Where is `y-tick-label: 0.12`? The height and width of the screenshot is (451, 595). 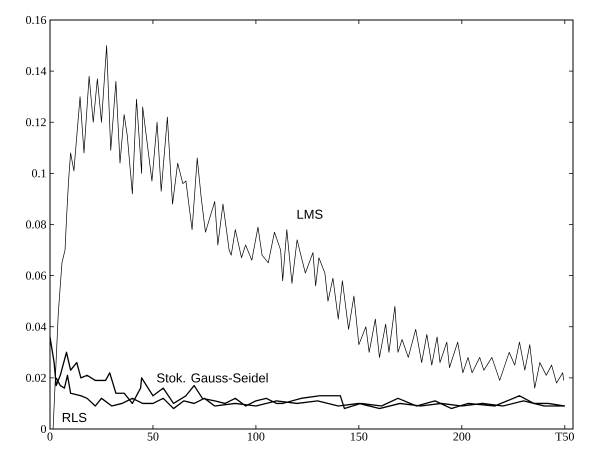
y-tick-label: 0.12 is located at coordinates (36, 122).